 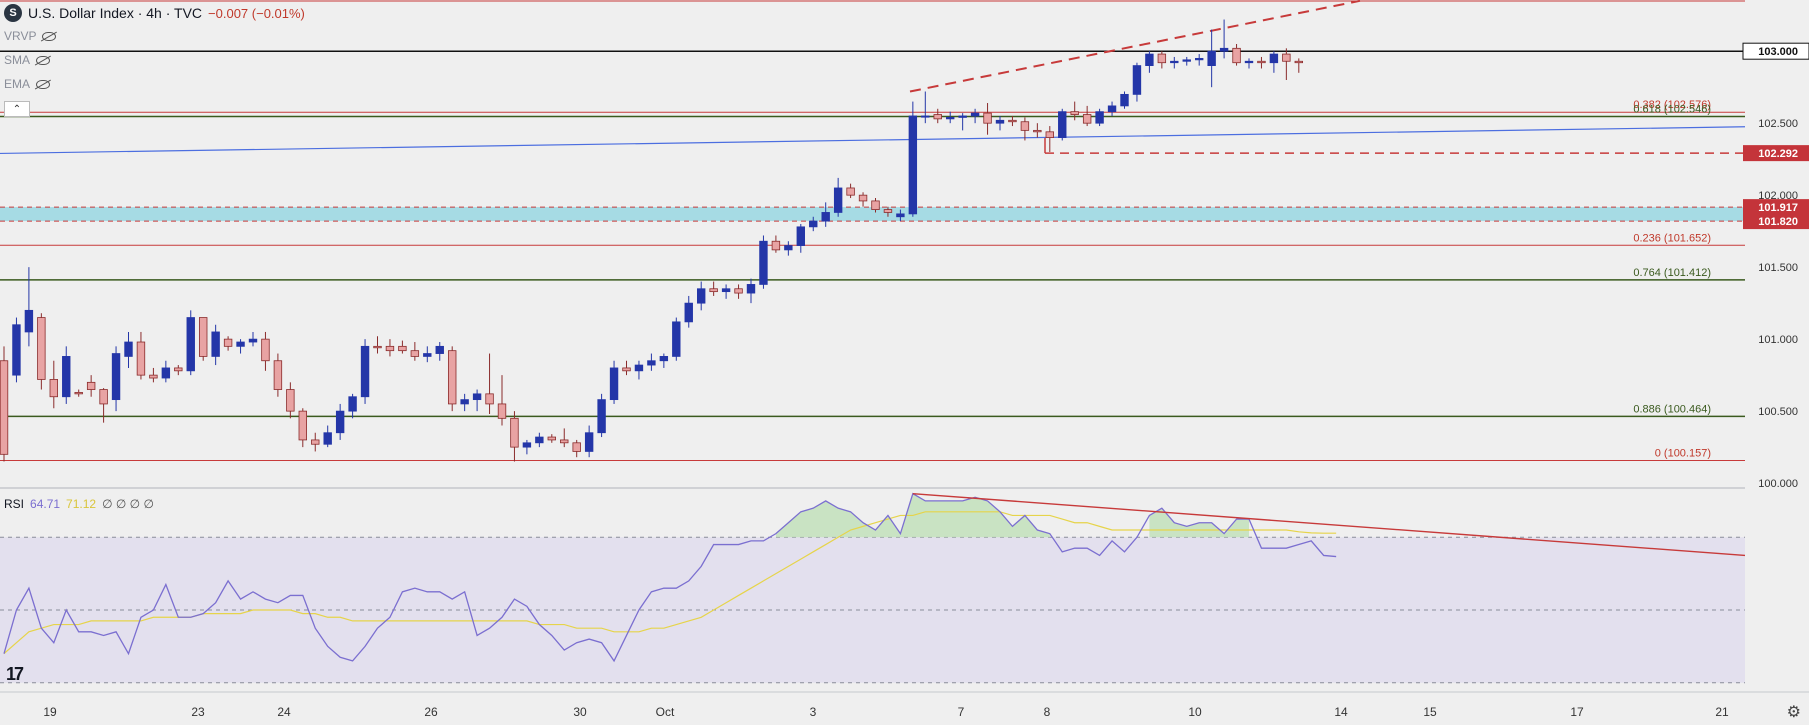 I want to click on tradingview-logo: 17, so click(x=15, y=674).